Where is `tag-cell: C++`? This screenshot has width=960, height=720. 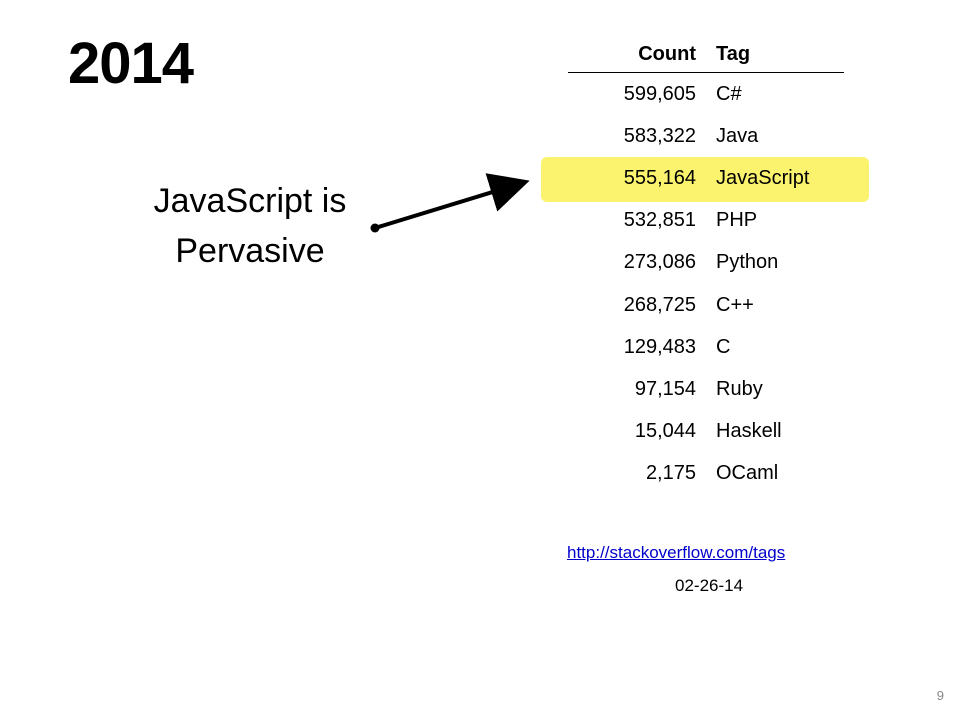 tag-cell: C++ is located at coordinates (735, 304).